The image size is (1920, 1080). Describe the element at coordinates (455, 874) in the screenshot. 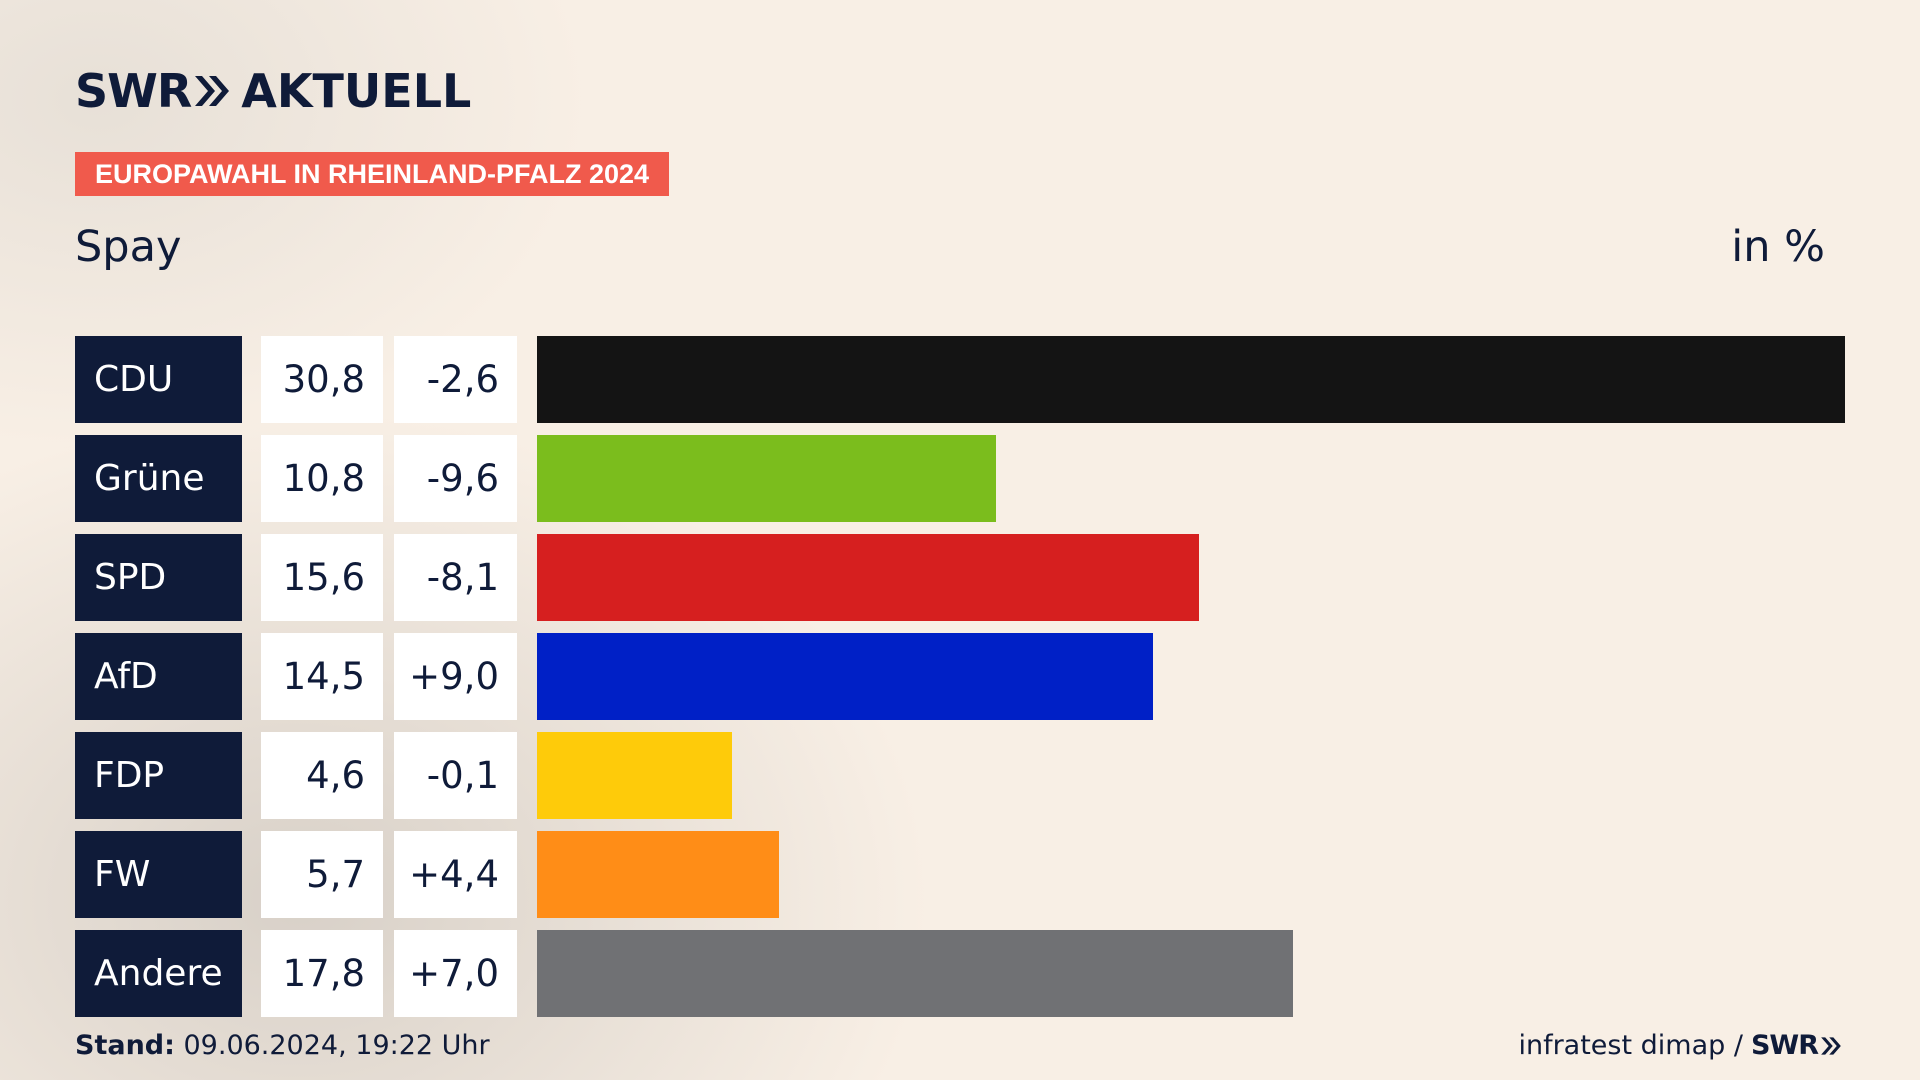

I see `diff-label: +4,4` at that location.